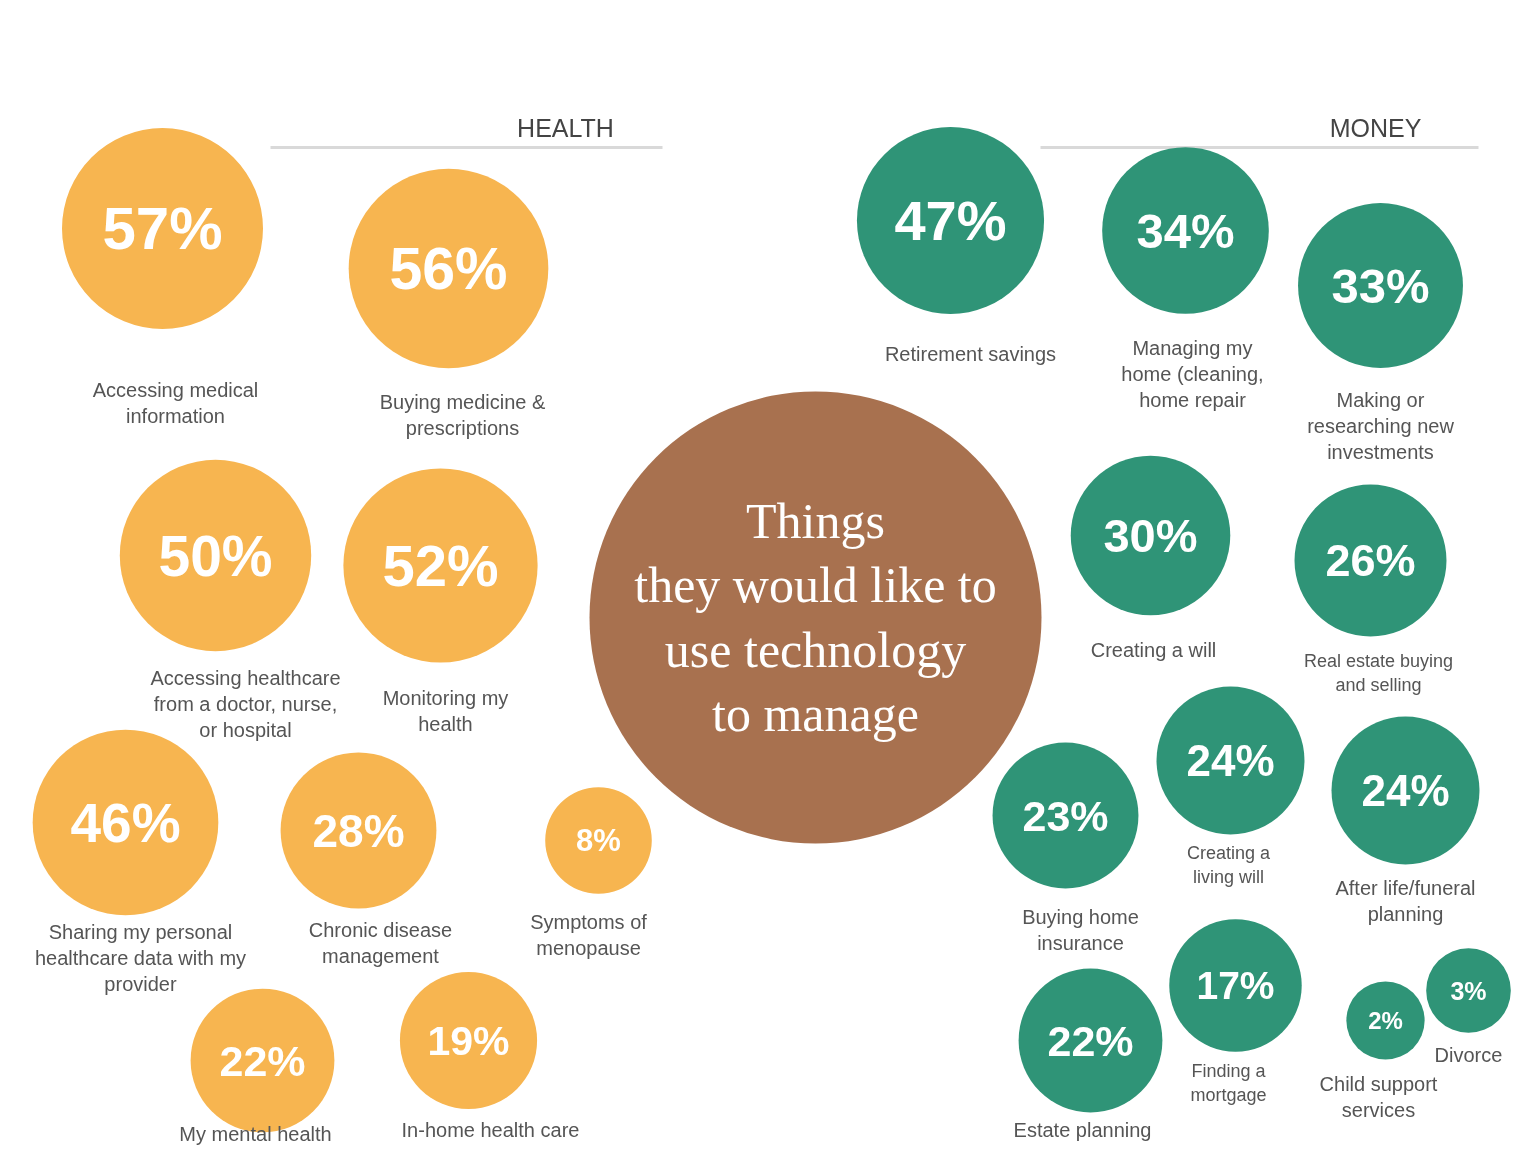  I want to click on data-label: 2%, so click(1385, 1020).